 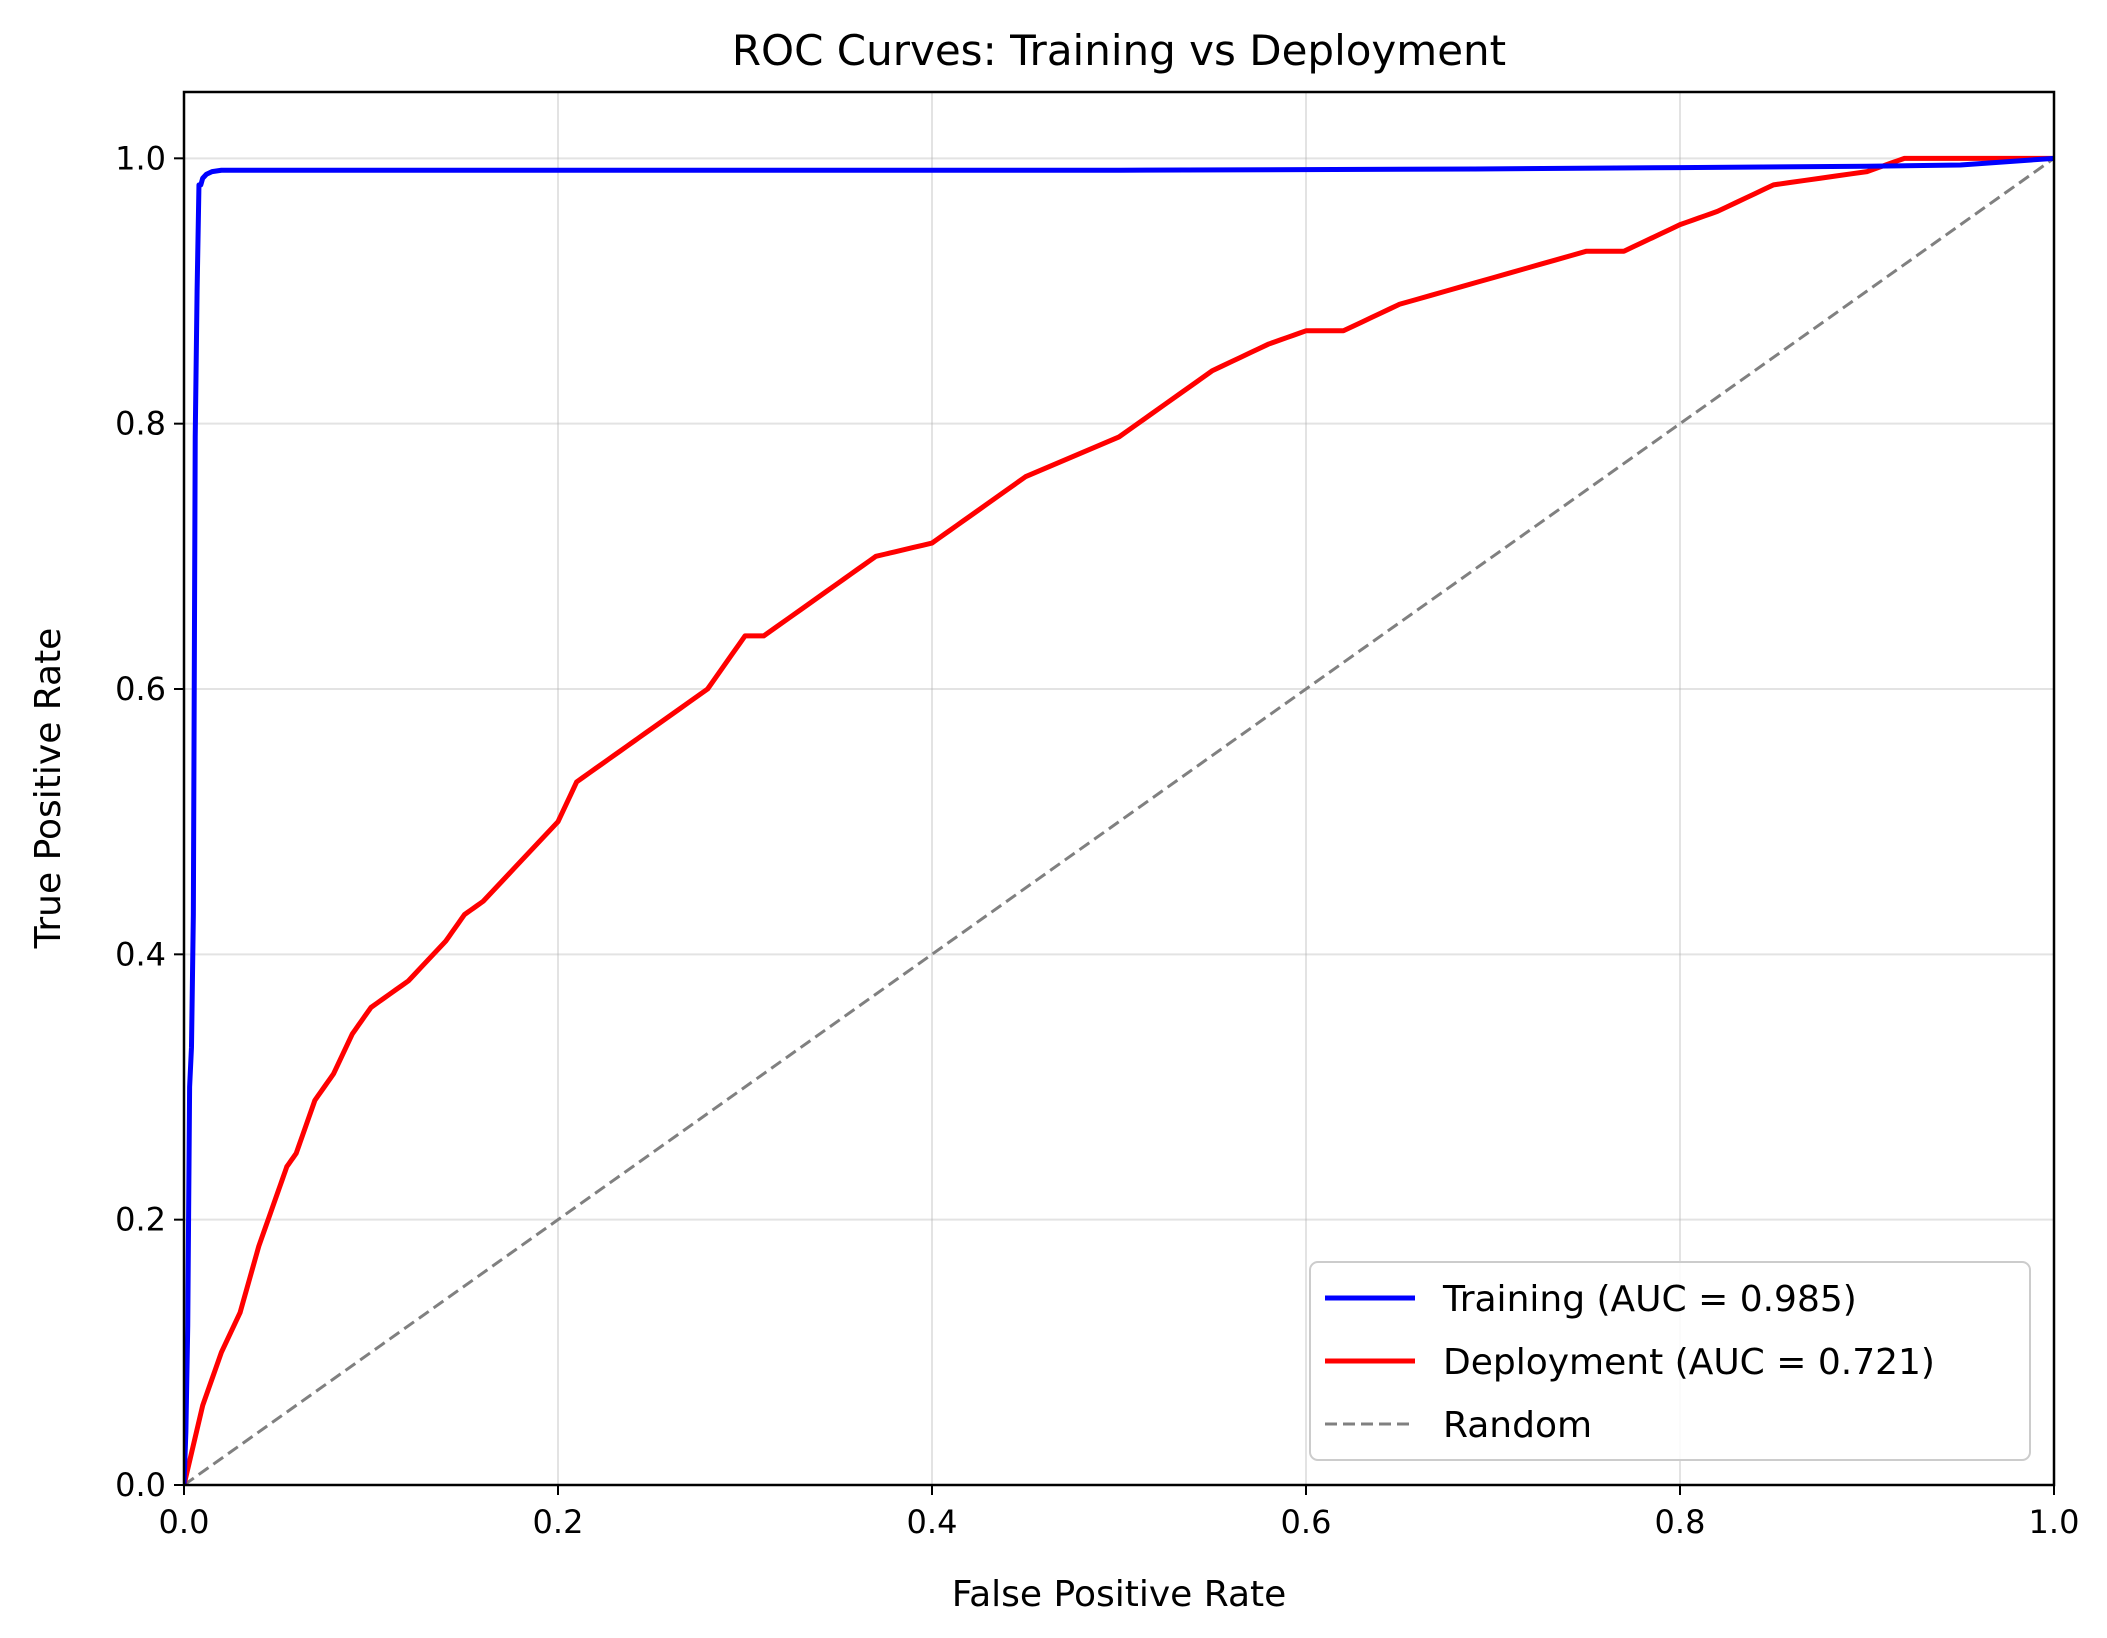 I want to click on y-axis-ticks: 0.0 0.2 0.4 0.6 0.8 1.0, so click(x=149, y=821).